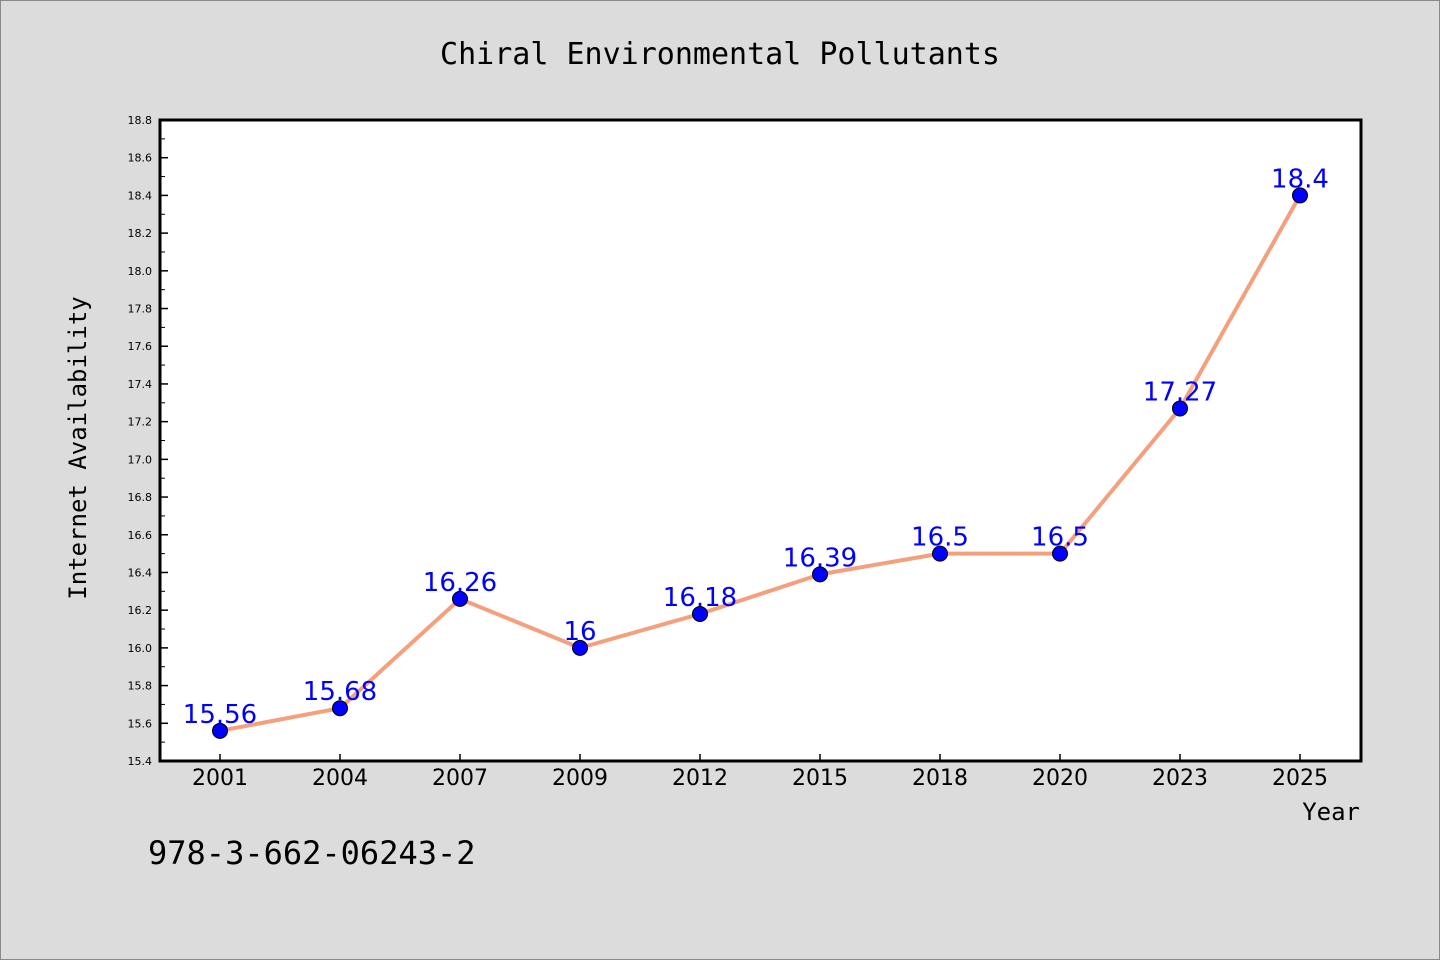 Image resolution: width=1440 pixels, height=960 pixels. Describe the element at coordinates (340, 778) in the screenshot. I see `x-tick-label: 2004` at that location.